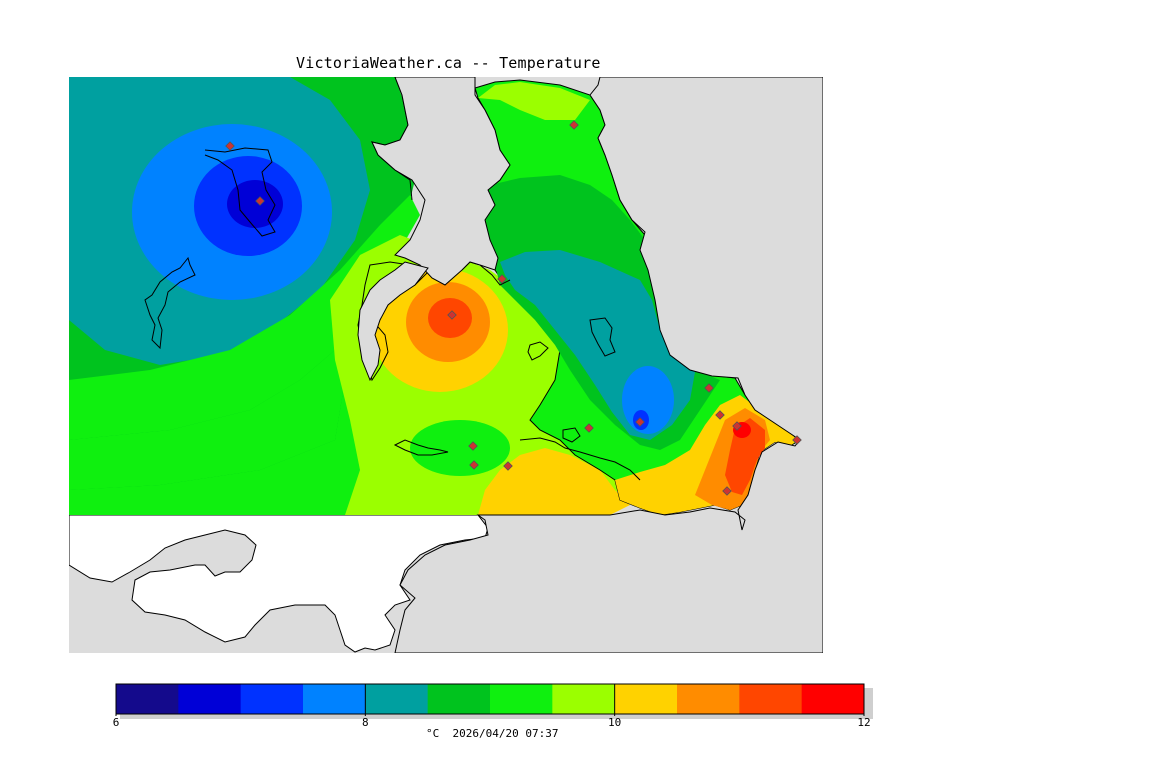 This screenshot has width=1152, height=768. I want to click on colorbar, so click(494, 701).